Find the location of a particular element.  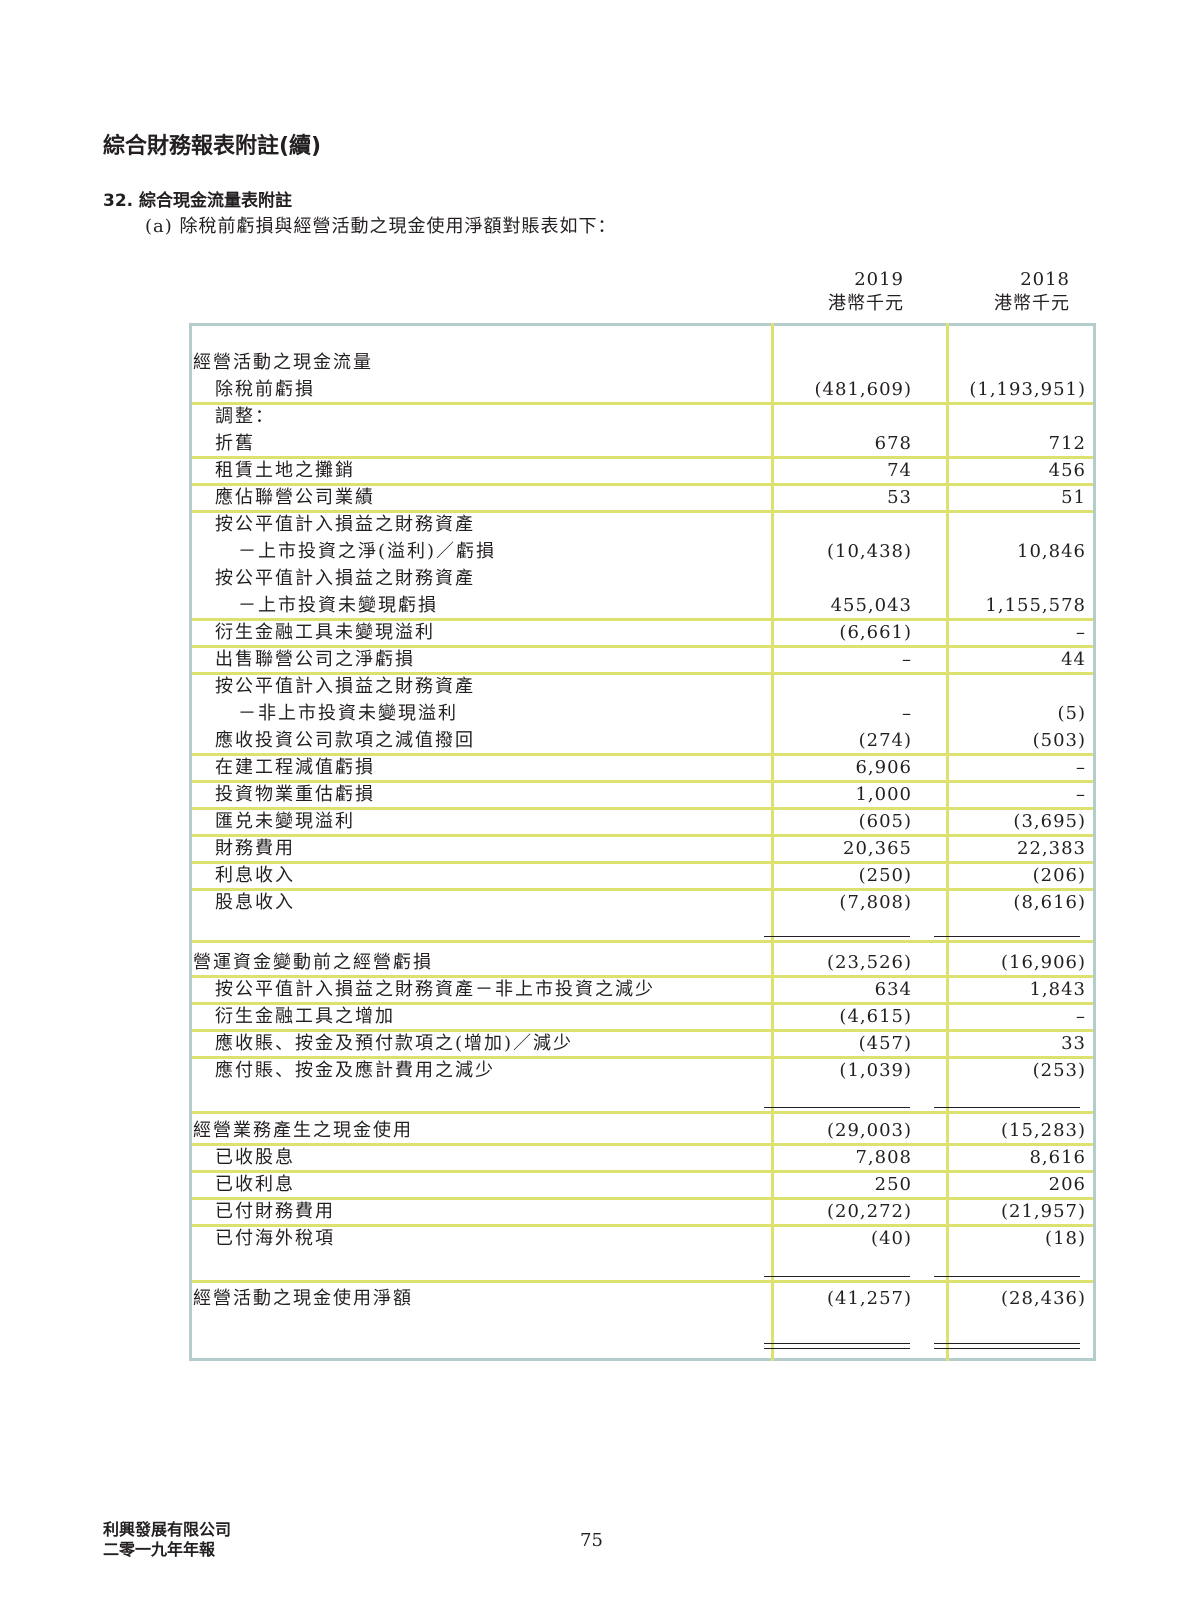

column-year: 2019 is located at coordinates (879, 279).